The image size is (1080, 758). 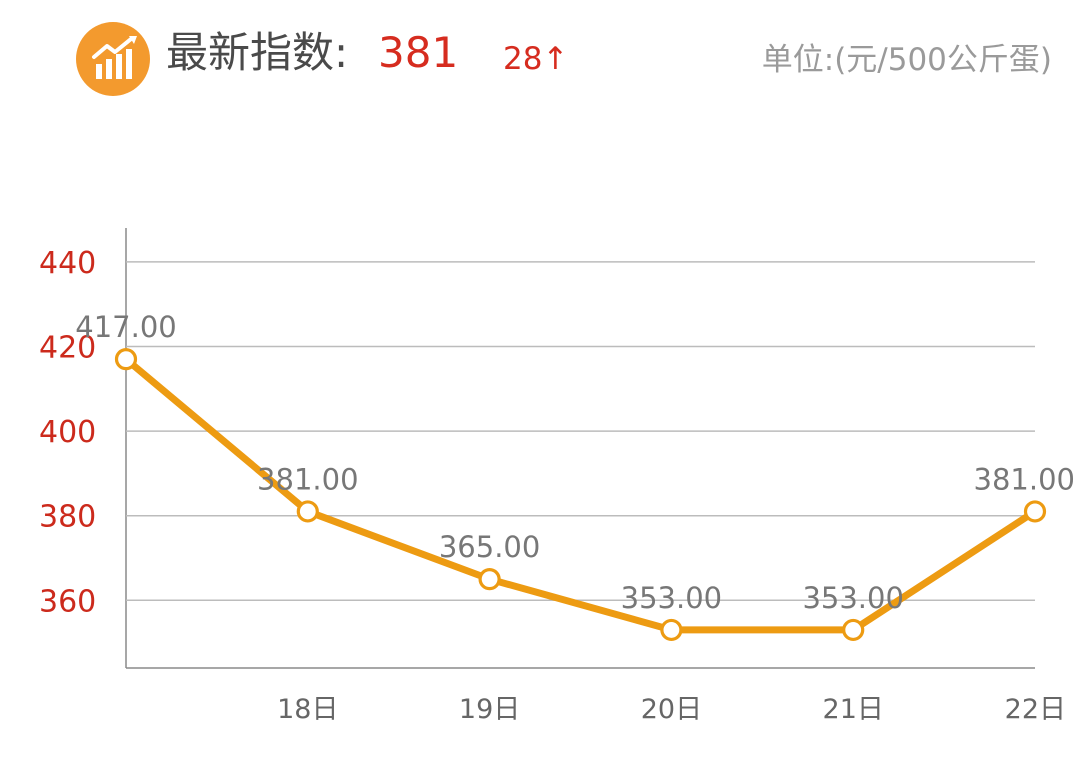 I want to click on y-tick-label: 440, so click(x=67, y=263).